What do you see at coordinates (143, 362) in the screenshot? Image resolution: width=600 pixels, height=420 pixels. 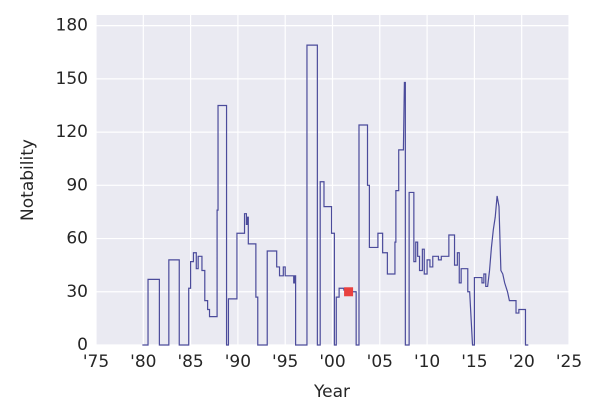 I see `x-tick-label: '80` at bounding box center [143, 362].